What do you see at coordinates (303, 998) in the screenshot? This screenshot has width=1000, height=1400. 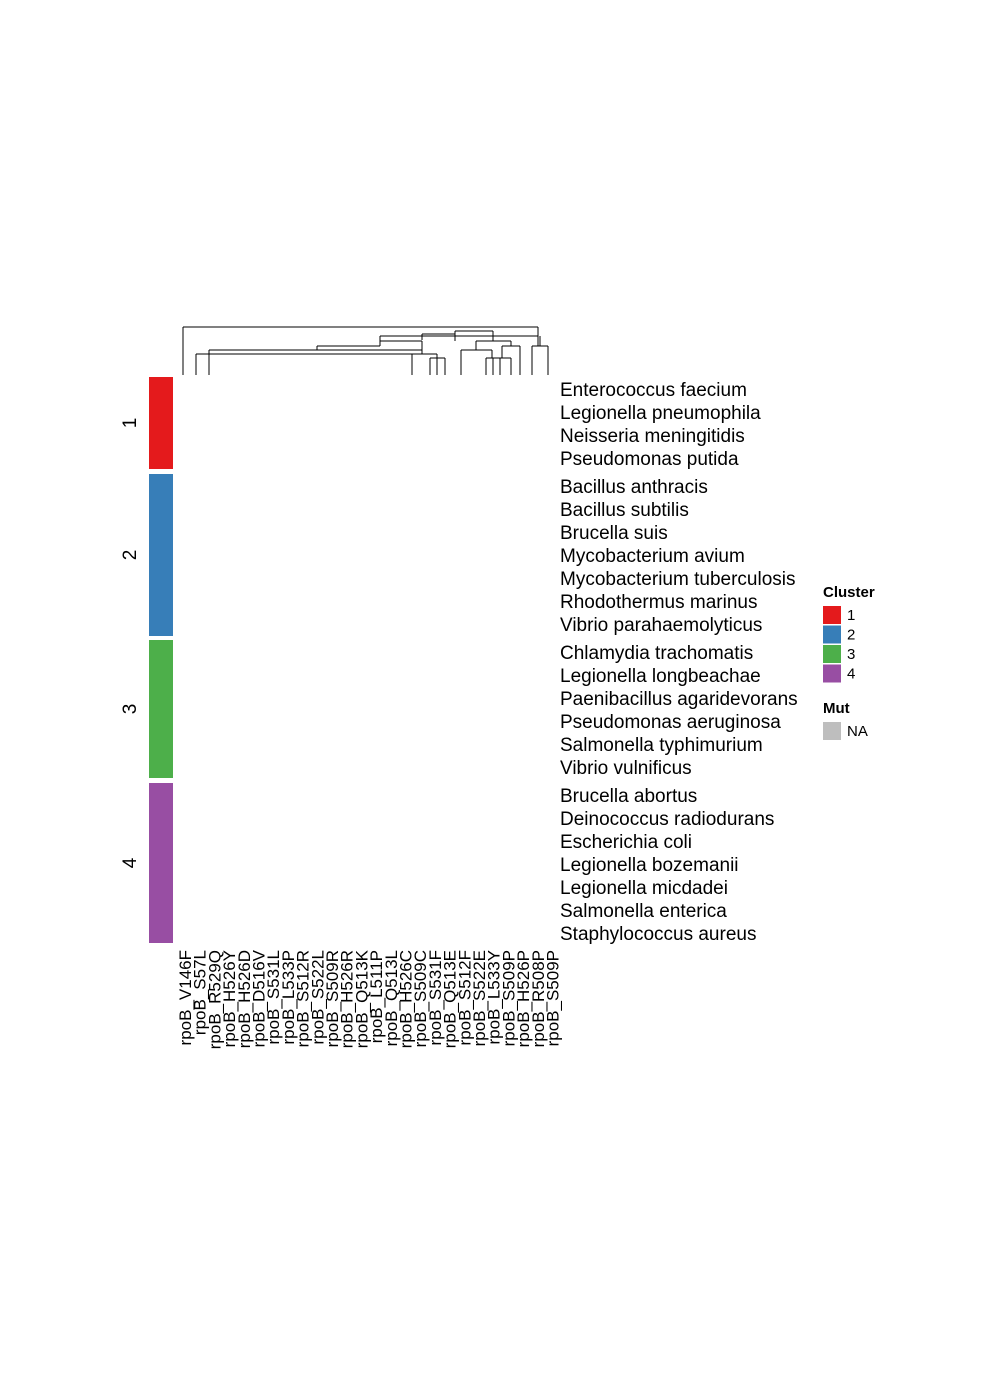 I see `column-label: rpoB_S512R` at bounding box center [303, 998].